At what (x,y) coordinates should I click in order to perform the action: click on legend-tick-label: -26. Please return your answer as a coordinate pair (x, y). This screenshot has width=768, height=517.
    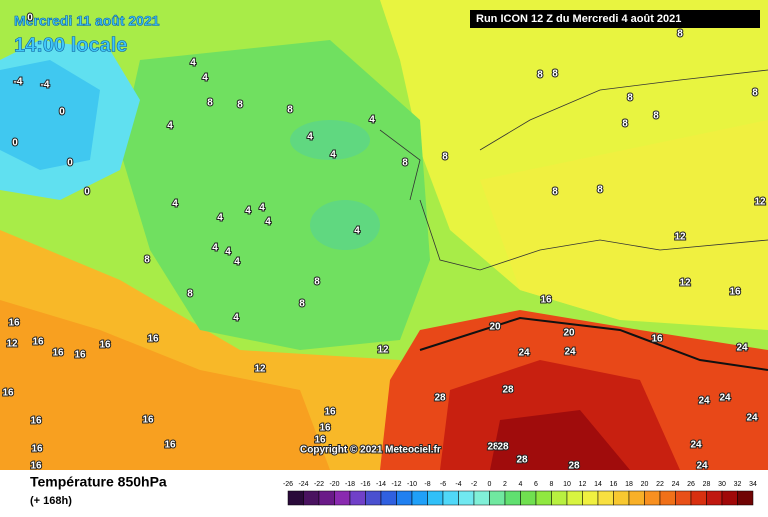
    Looking at the image, I should click on (288, 484).